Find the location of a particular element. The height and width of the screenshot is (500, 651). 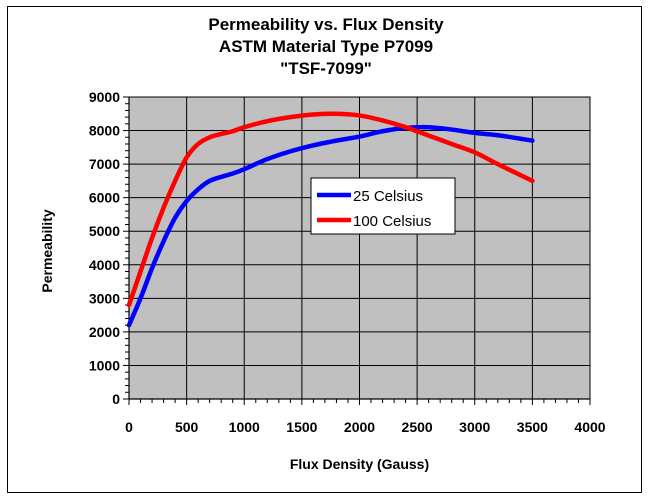

x-tick-label: 3500 is located at coordinates (532, 427).